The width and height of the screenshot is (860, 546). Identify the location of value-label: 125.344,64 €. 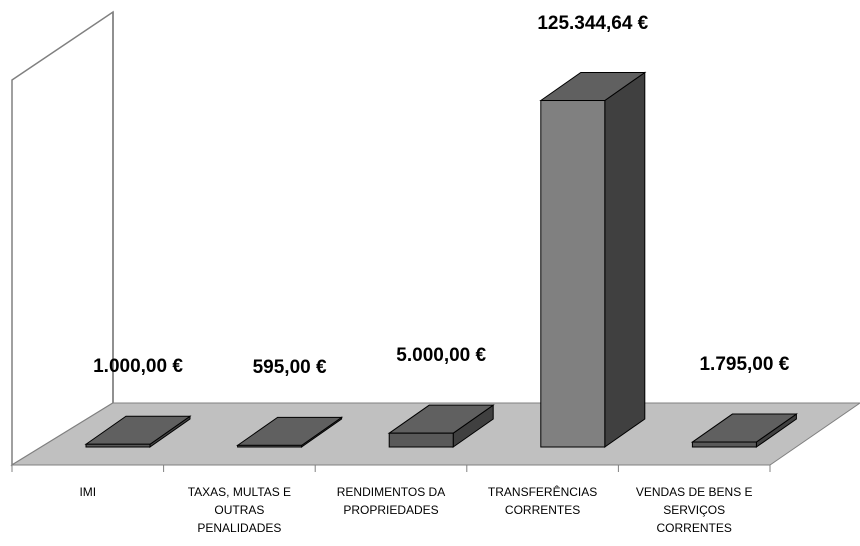
(593, 23).